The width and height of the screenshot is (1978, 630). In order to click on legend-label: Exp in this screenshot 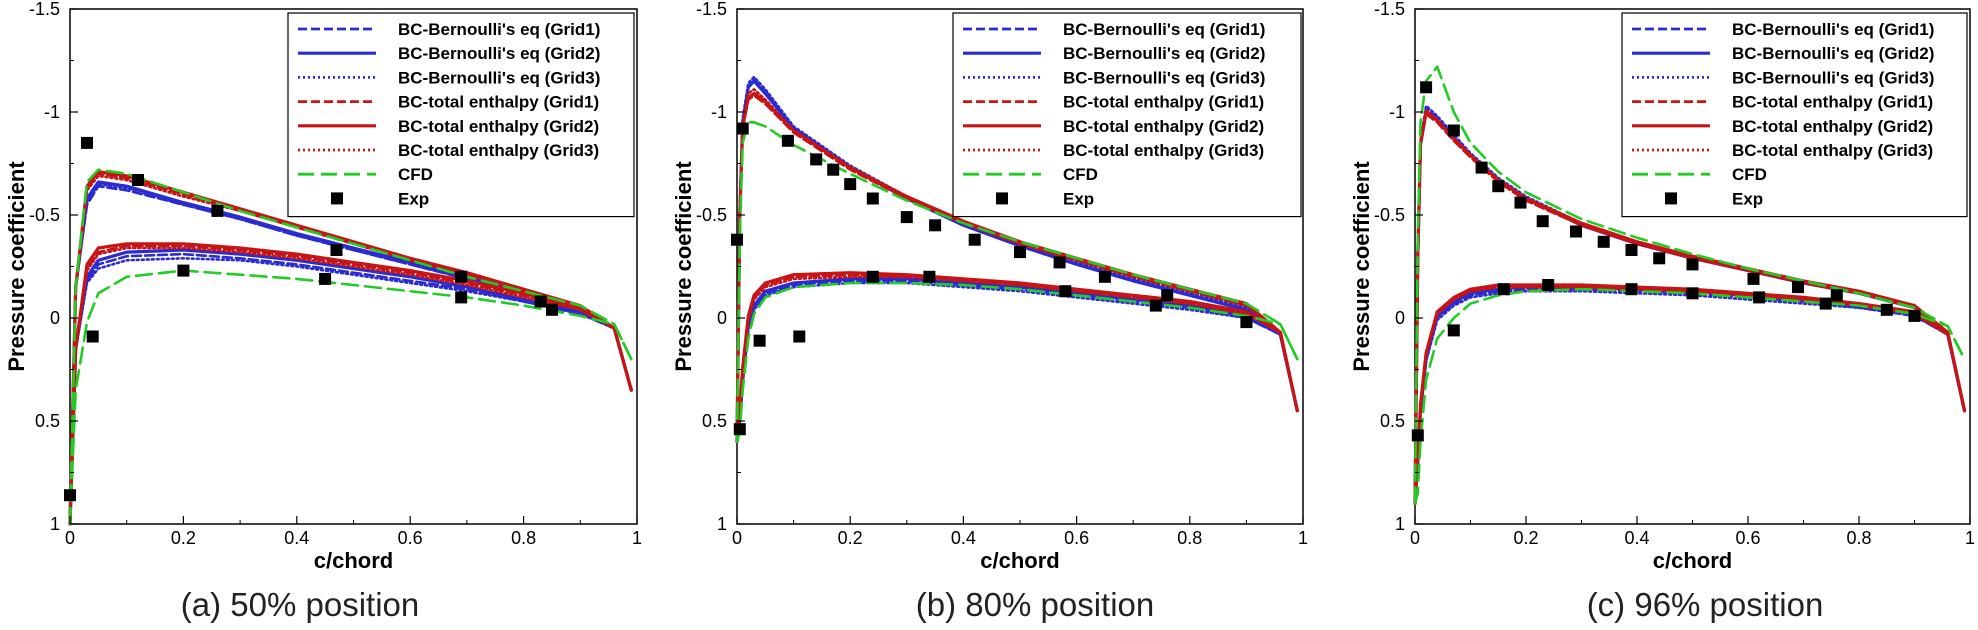, I will do `click(1747, 198)`.